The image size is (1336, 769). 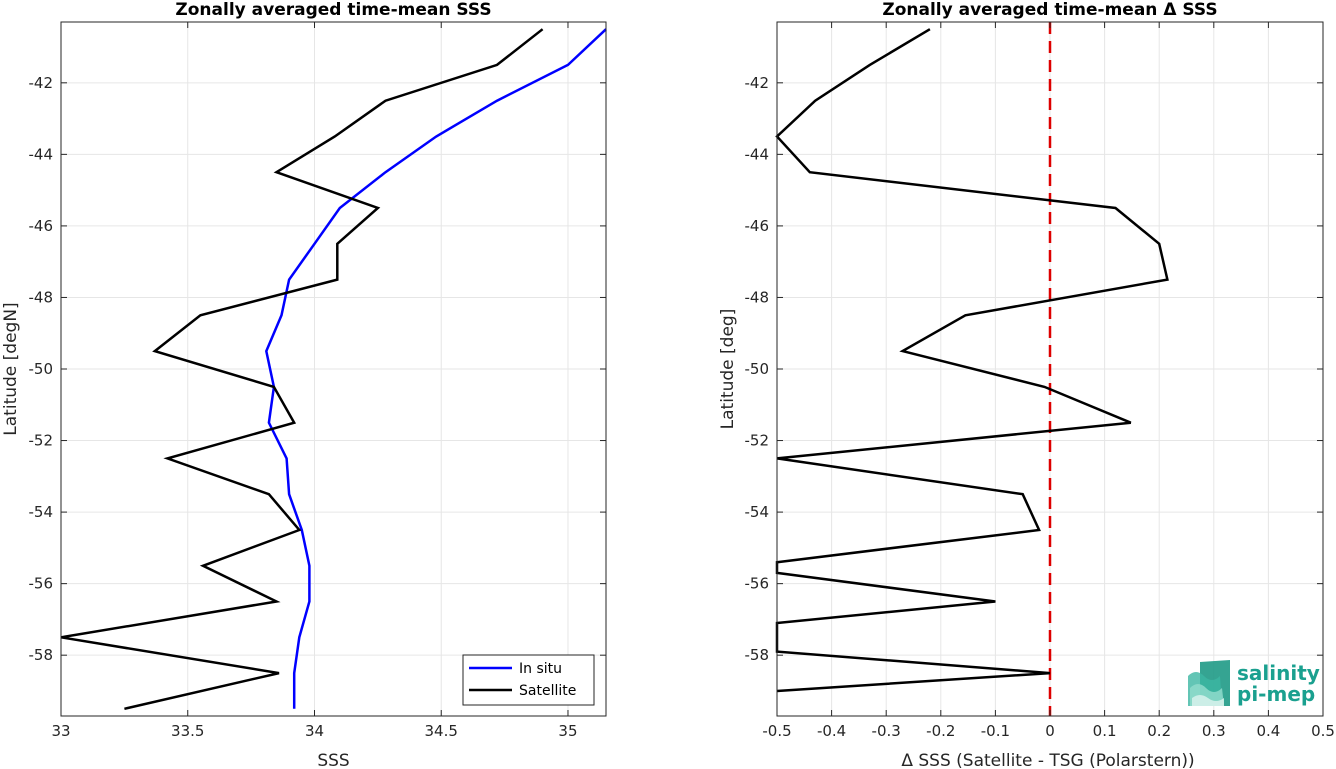 What do you see at coordinates (41, 297) in the screenshot?
I see `sss-y-tick-label: -48` at bounding box center [41, 297].